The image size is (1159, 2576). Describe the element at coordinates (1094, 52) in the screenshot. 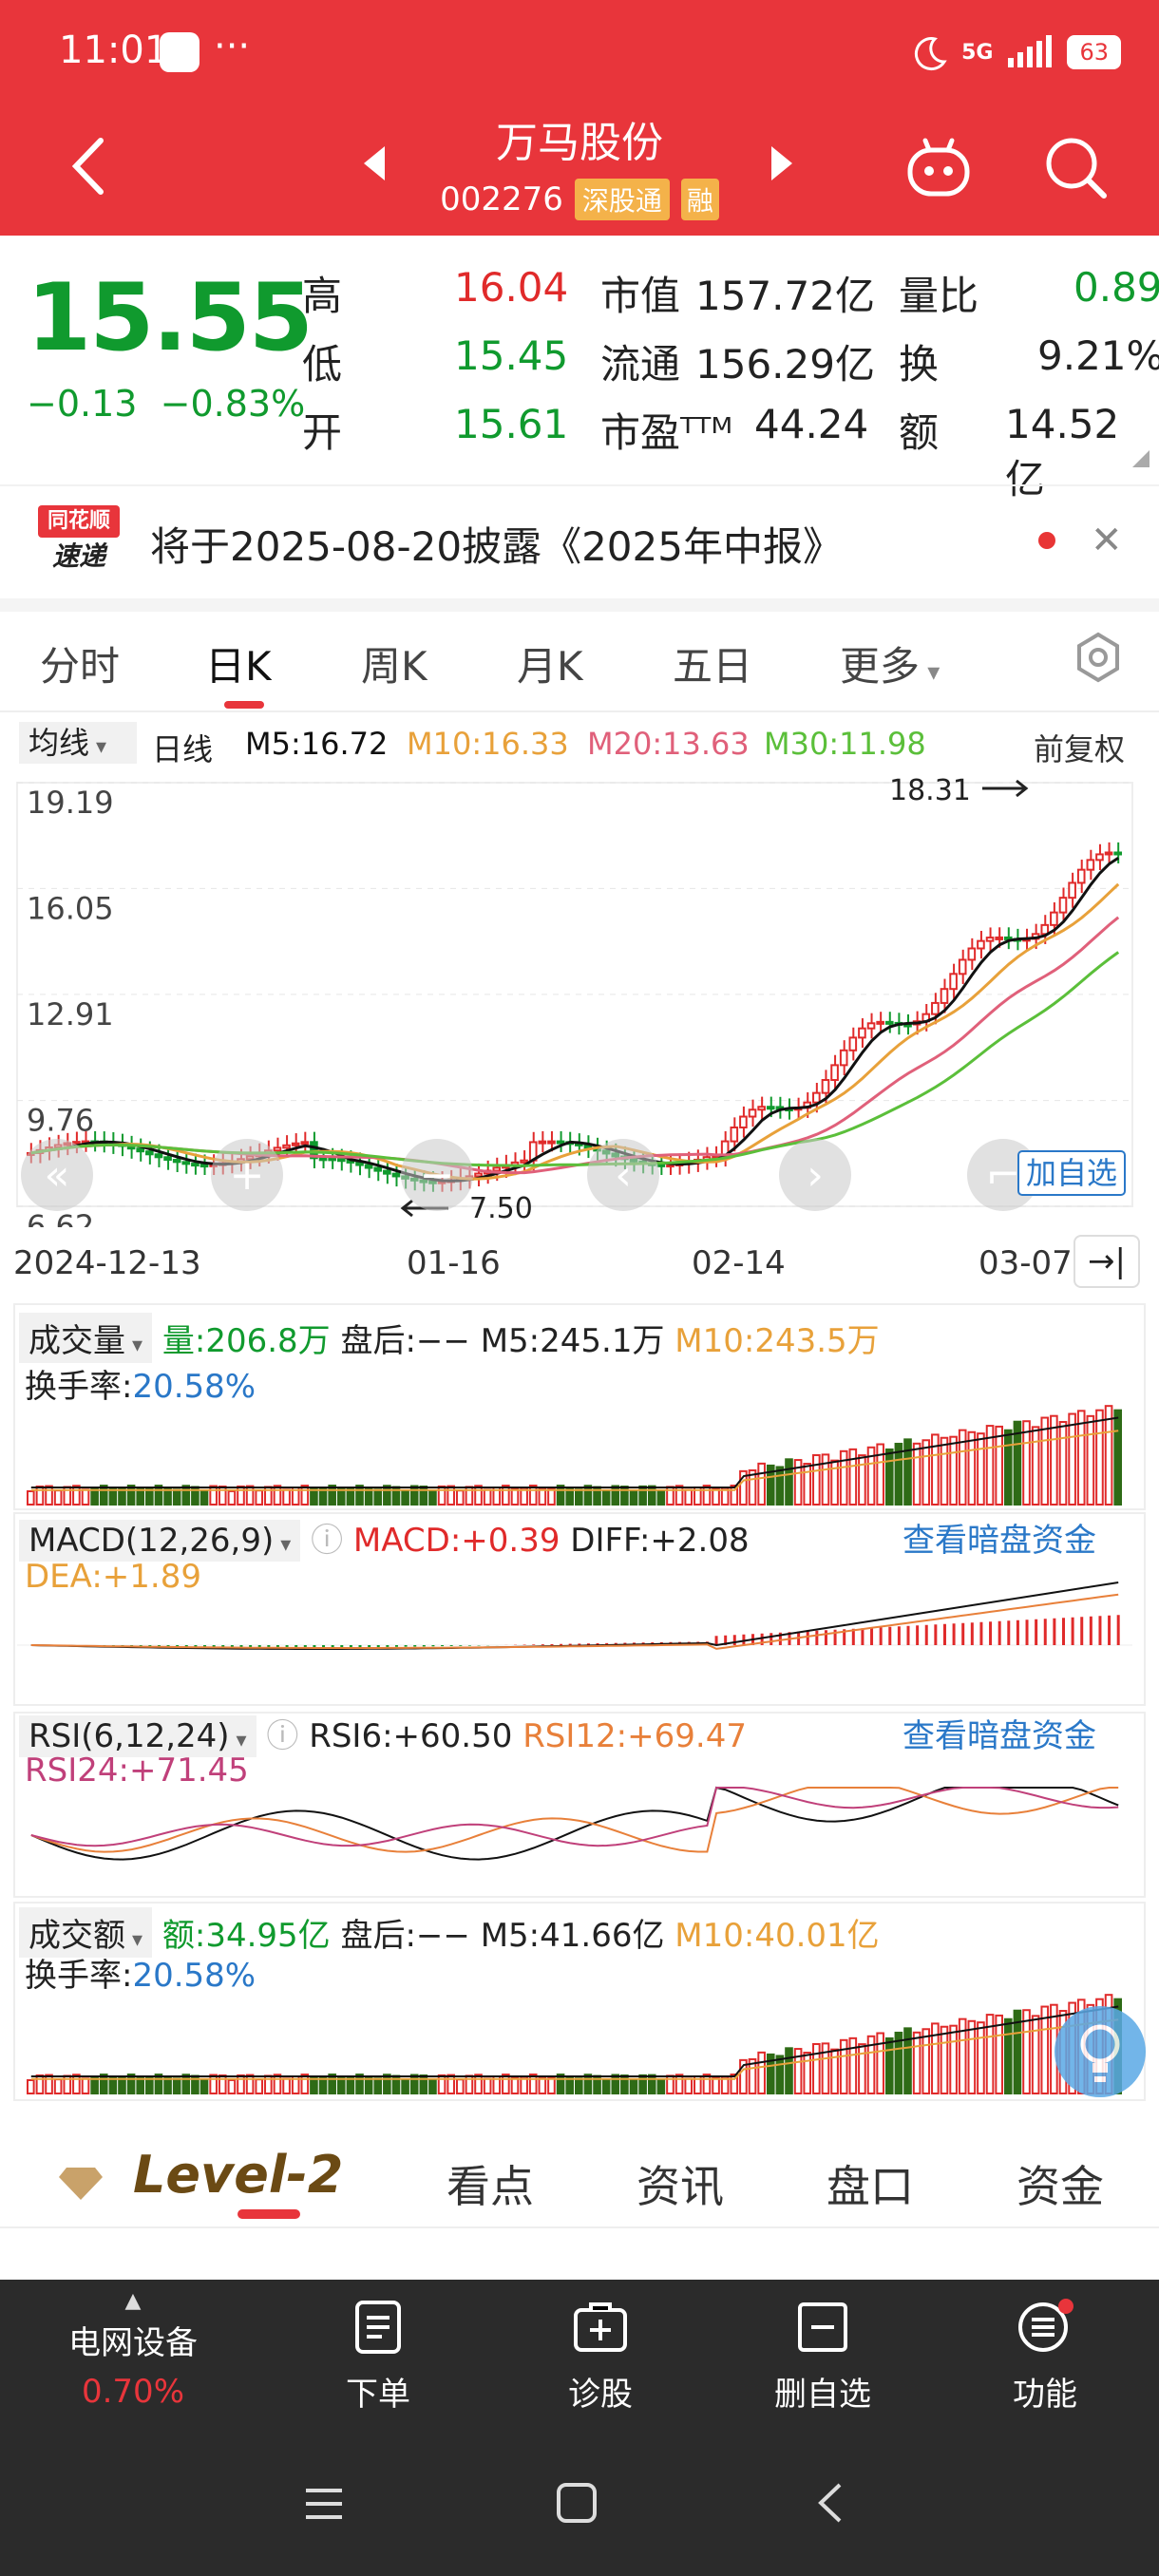

I see `battery-icon: 63` at that location.